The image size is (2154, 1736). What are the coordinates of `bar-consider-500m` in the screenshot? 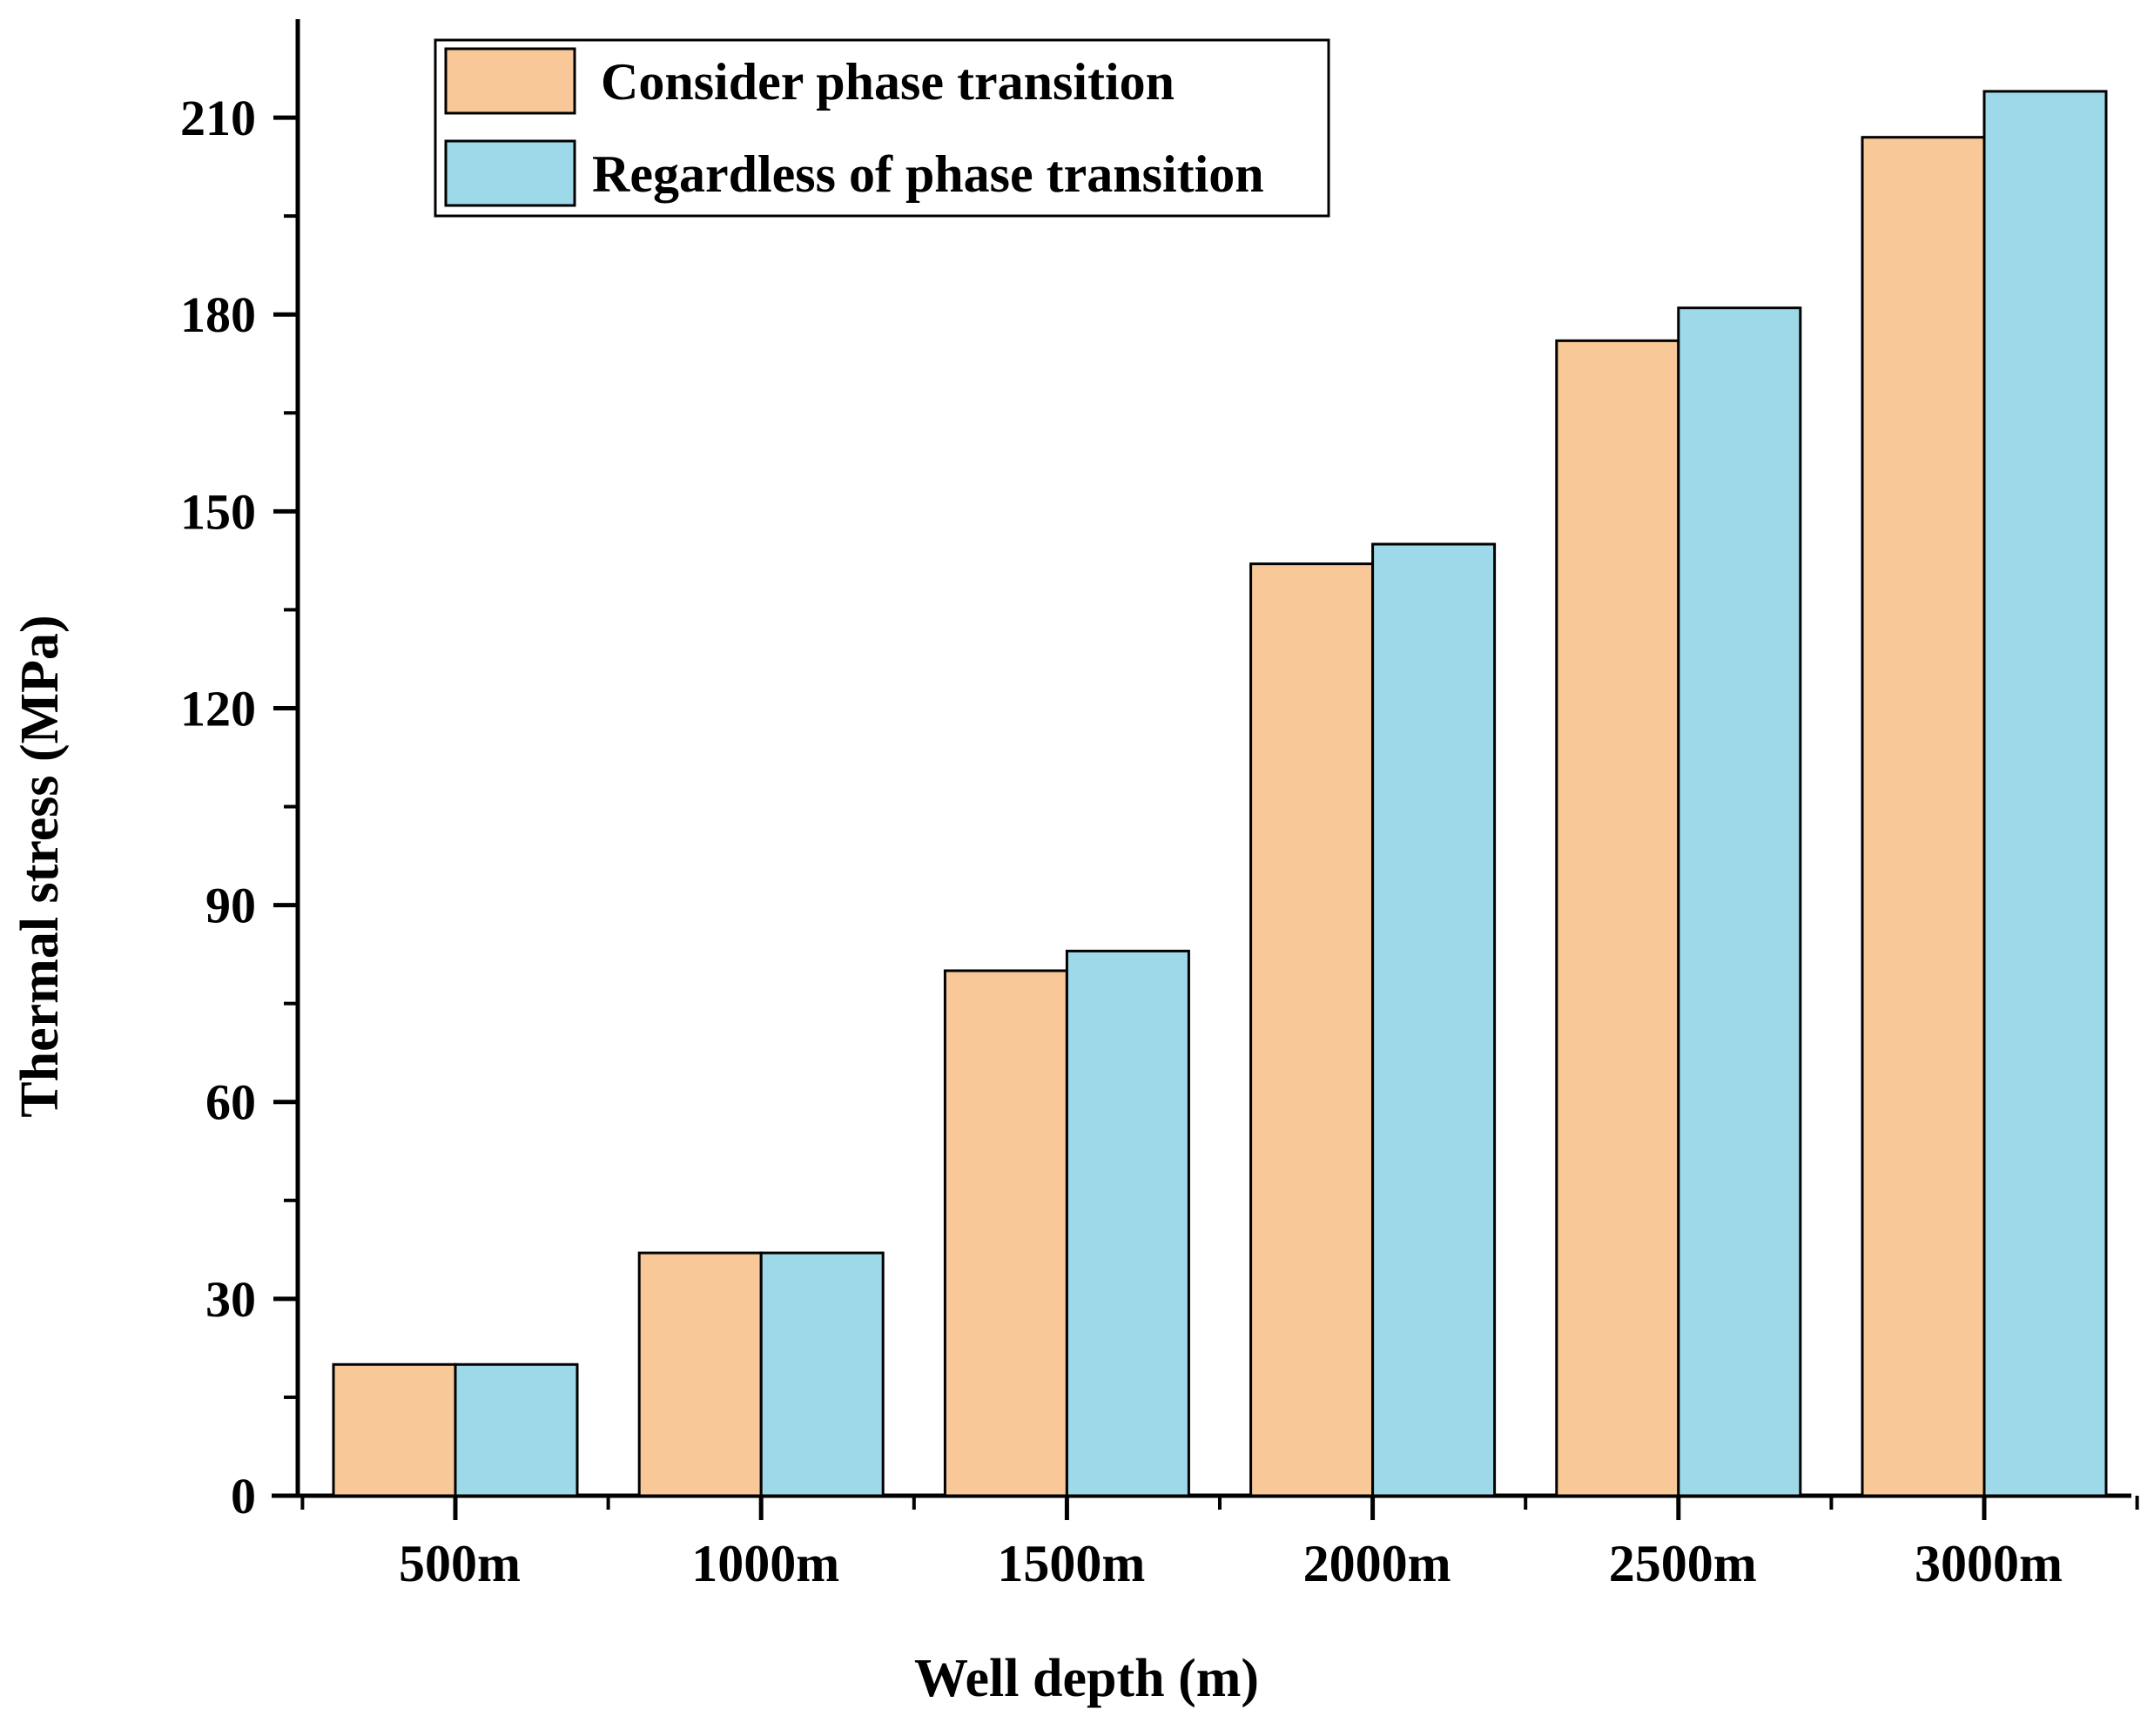 It's located at (394, 1430).